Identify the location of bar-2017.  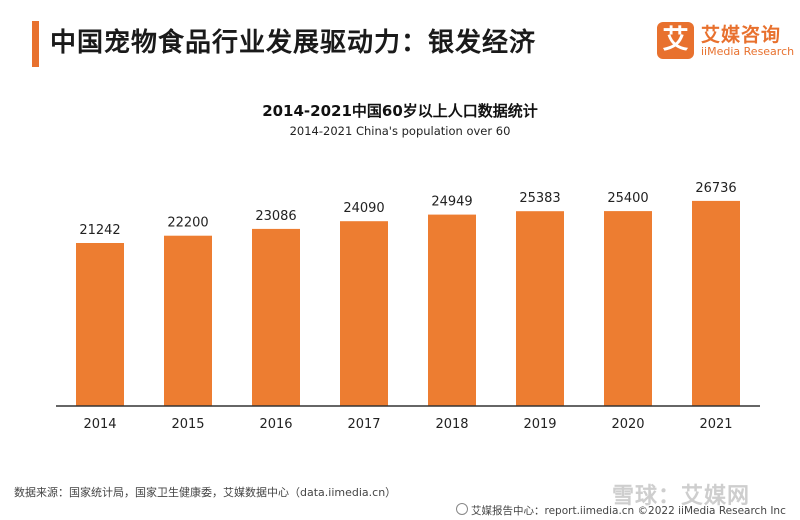
(364, 313).